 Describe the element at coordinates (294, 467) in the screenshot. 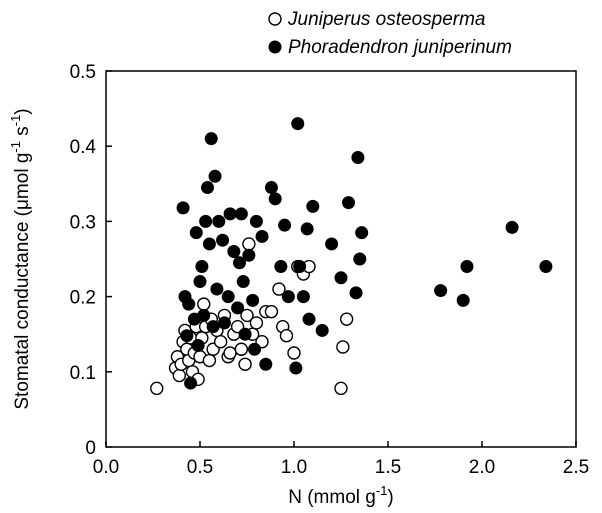

I see `x-tick-label: 1.0` at that location.